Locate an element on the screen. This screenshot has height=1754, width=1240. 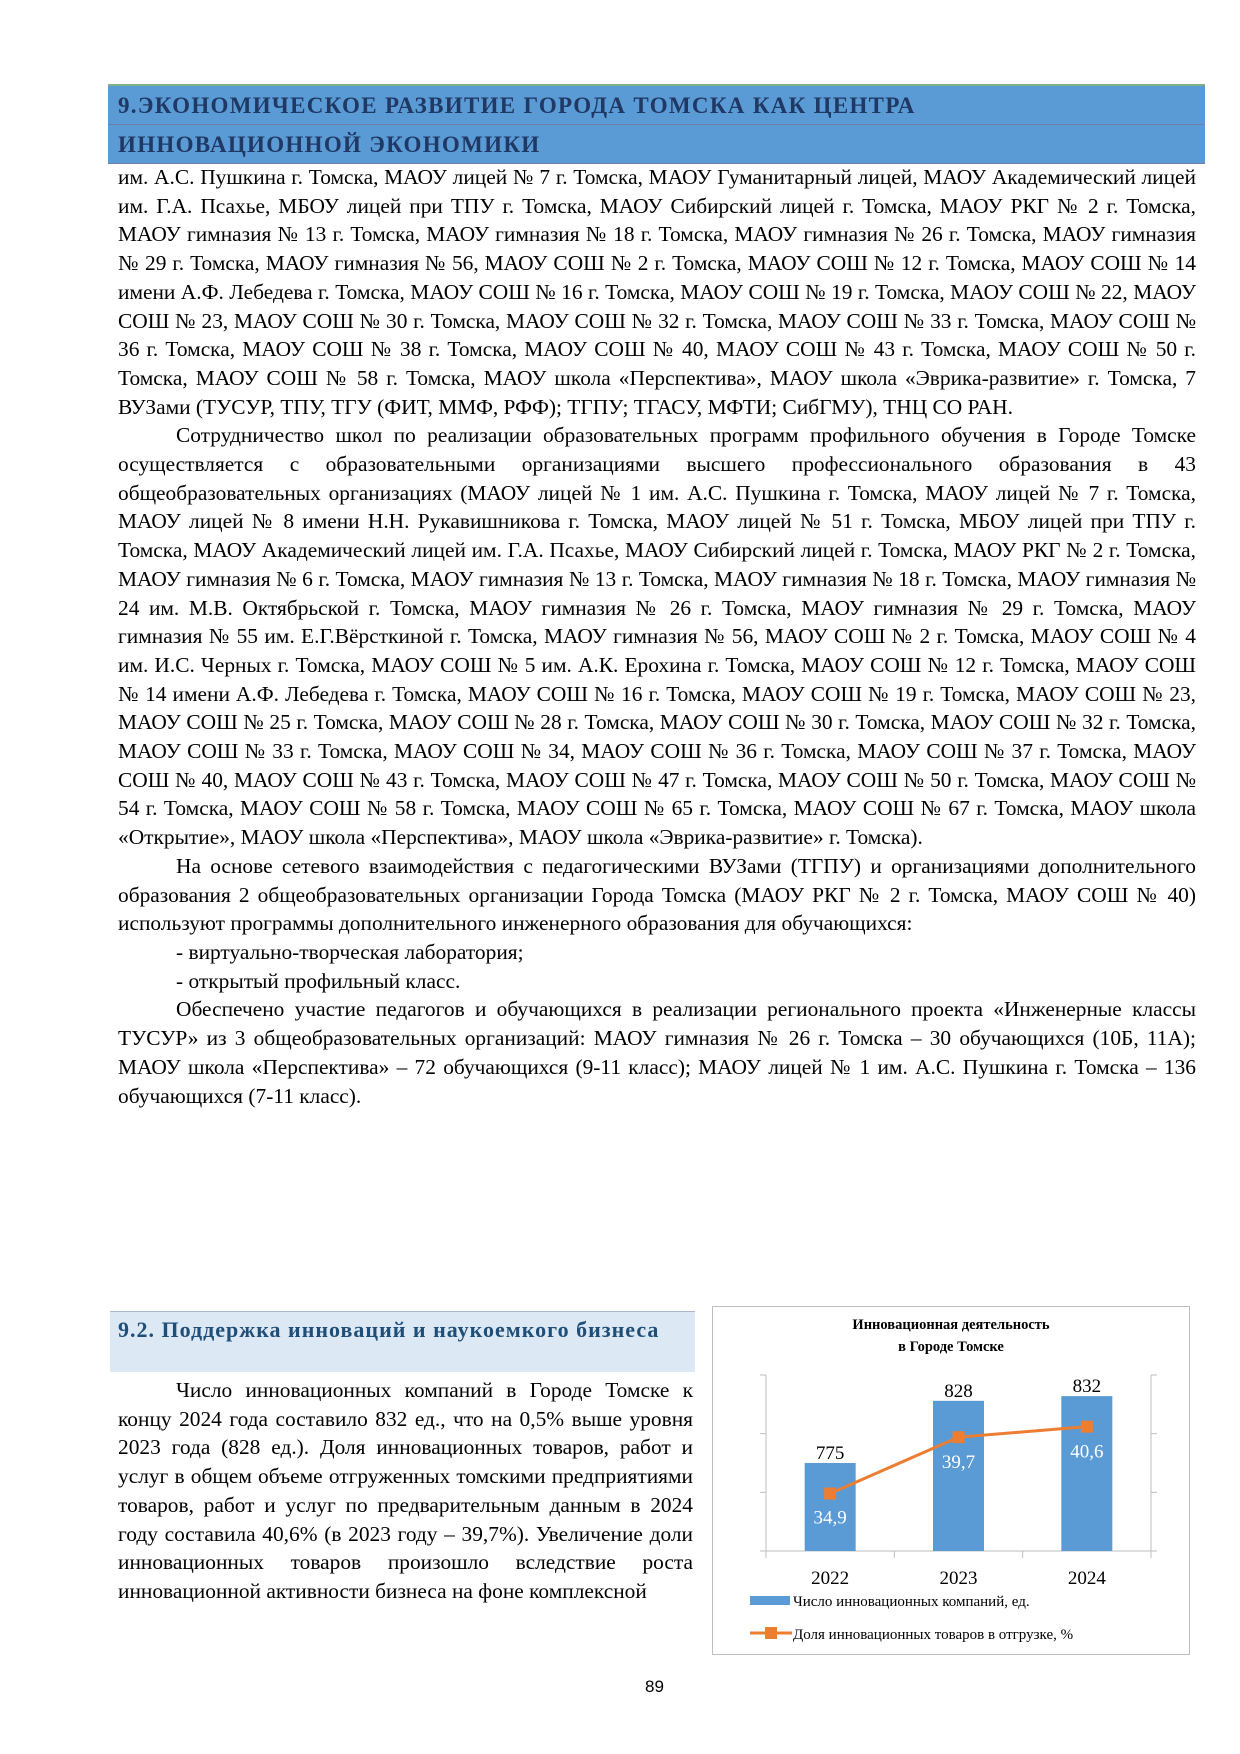
x-tick-label: 2022 is located at coordinates (830, 1578).